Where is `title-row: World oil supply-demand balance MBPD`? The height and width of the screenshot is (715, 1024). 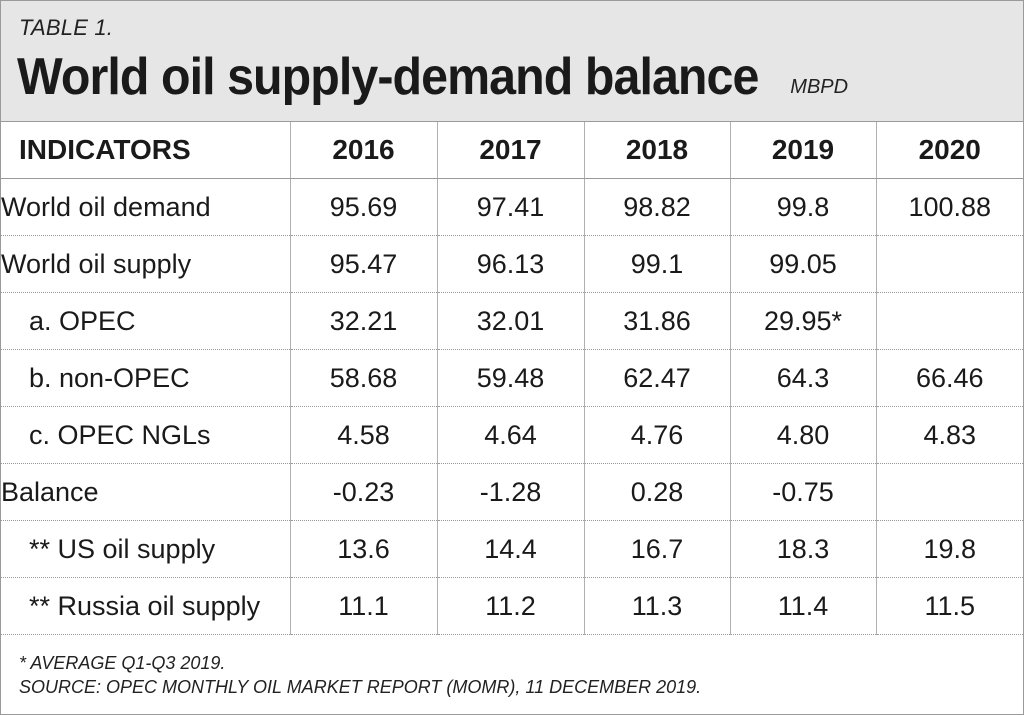
title-row: World oil supply-demand balance MBPD is located at coordinates (432, 77).